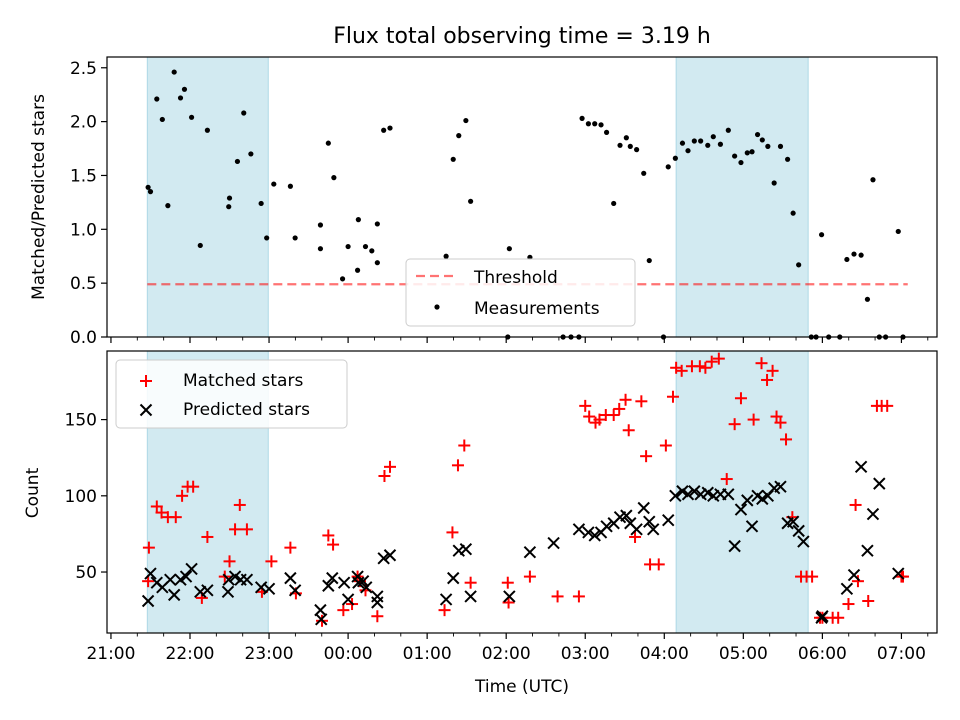 This screenshot has height=720, width=960. I want to click on x-tick-label: 06:00, so click(822, 654).